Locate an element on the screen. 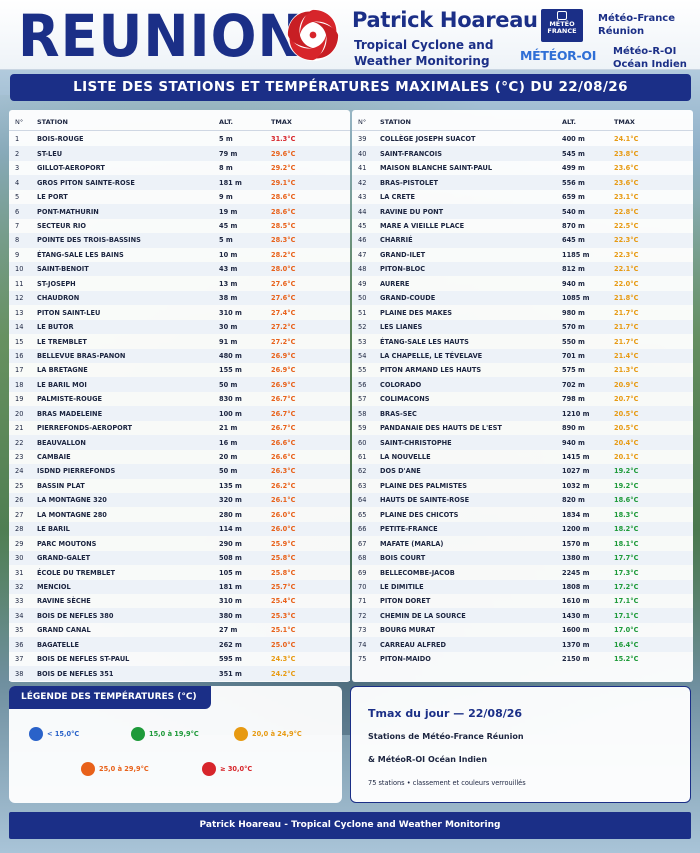 The height and width of the screenshot is (853, 700). row-number: 65 is located at coordinates (362, 514).